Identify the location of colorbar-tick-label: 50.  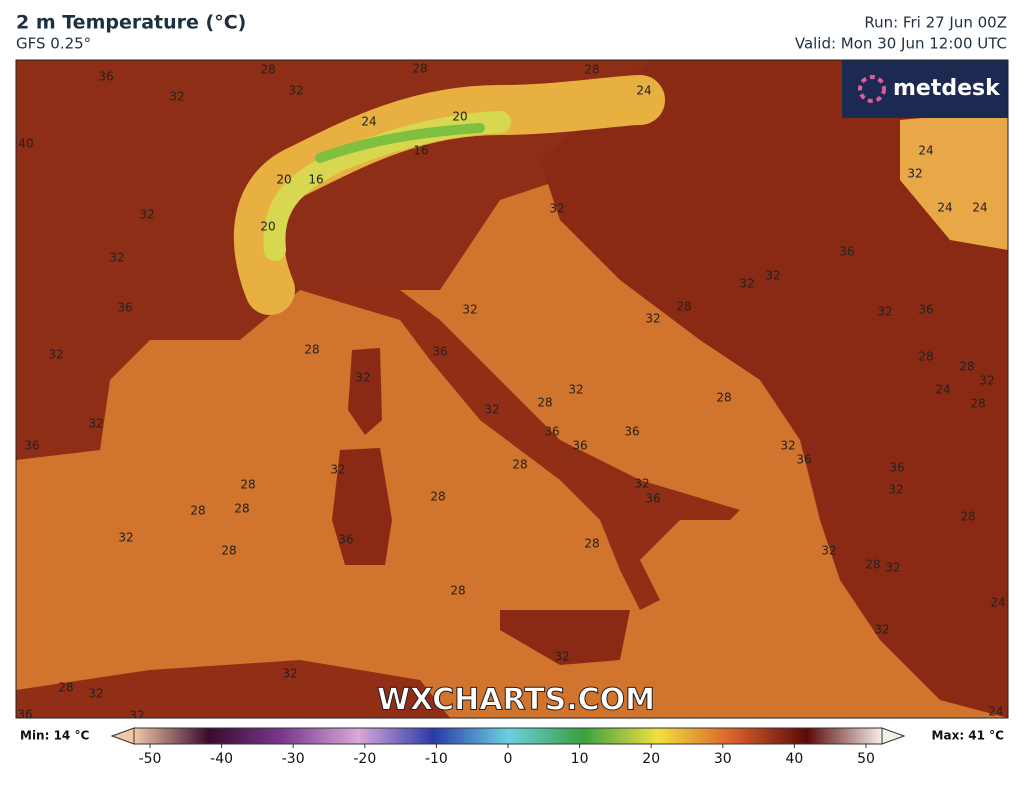
(866, 759).